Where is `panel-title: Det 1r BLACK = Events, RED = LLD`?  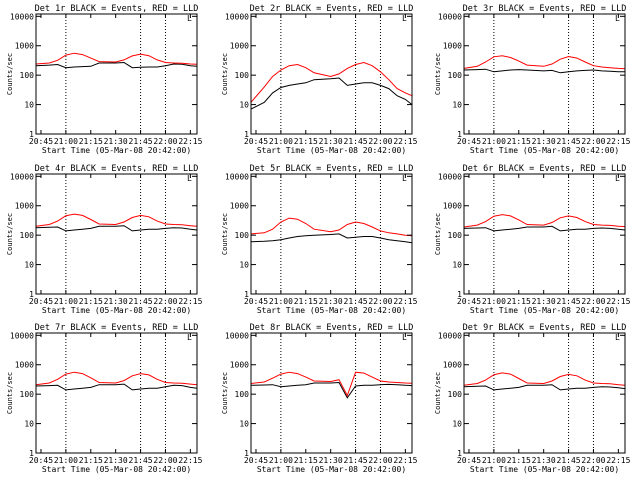
panel-title: Det 1r BLACK = Events, RED = LLD is located at coordinates (117, 9).